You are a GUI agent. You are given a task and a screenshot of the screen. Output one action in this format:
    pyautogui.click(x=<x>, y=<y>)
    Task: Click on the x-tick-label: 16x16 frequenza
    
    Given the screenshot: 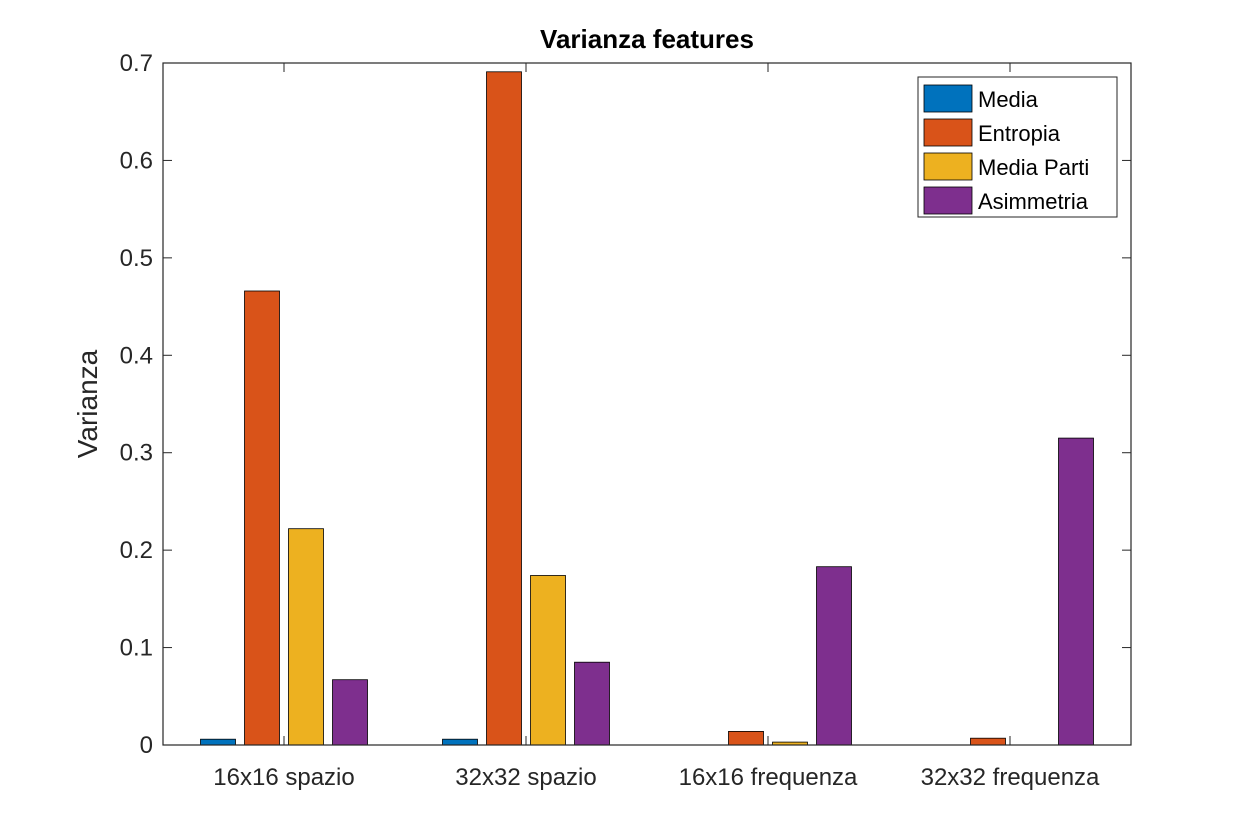 What is the action you would take?
    pyautogui.click(x=768, y=777)
    